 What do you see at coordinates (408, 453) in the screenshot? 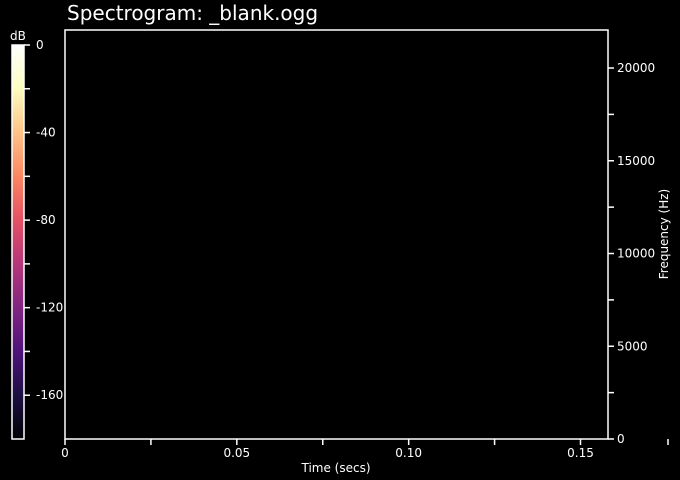
I see `x-tick-label: 0.10` at bounding box center [408, 453].